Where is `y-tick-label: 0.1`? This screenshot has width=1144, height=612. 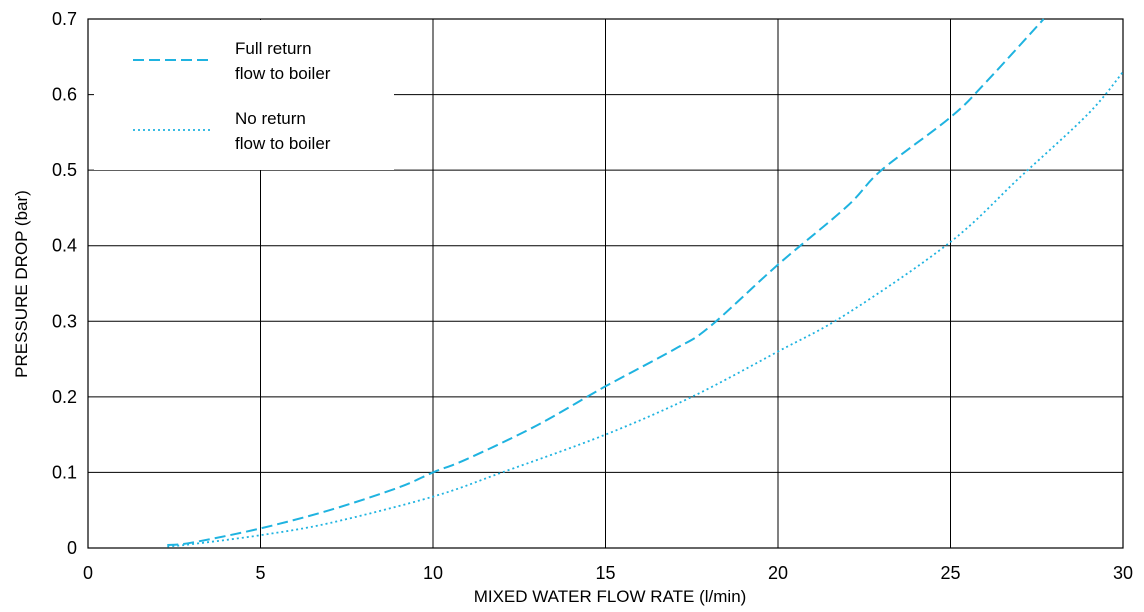
y-tick-label: 0.1 is located at coordinates (64, 472).